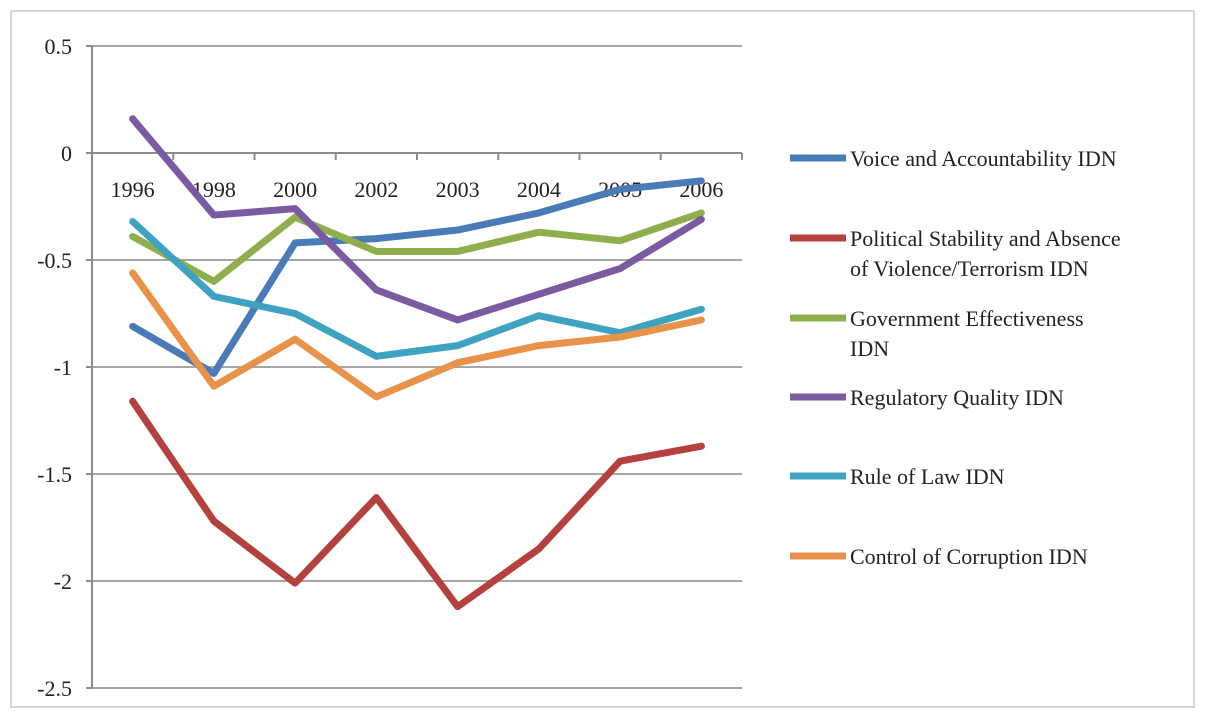 The height and width of the screenshot is (718, 1205). What do you see at coordinates (869, 348) in the screenshot?
I see `legend-label: IDN` at bounding box center [869, 348].